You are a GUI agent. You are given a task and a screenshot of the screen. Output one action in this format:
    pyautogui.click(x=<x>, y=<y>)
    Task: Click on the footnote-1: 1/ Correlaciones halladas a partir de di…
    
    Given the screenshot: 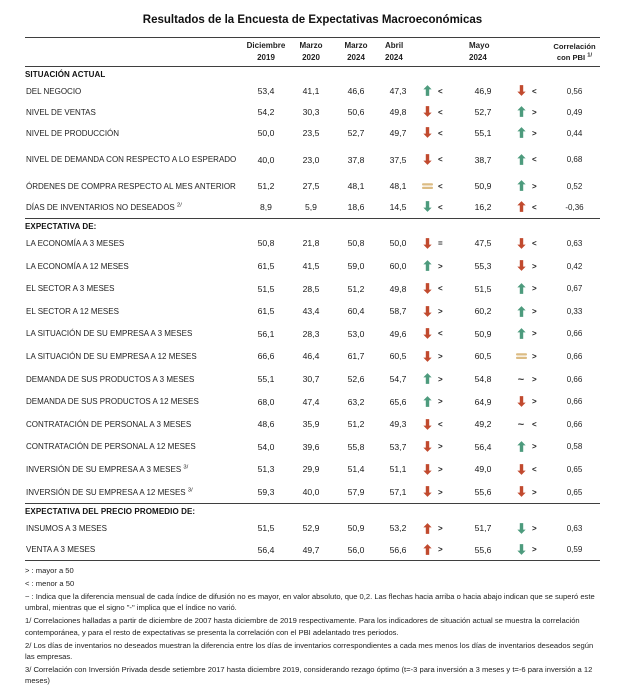 What is the action you would take?
    pyautogui.click(x=302, y=626)
    